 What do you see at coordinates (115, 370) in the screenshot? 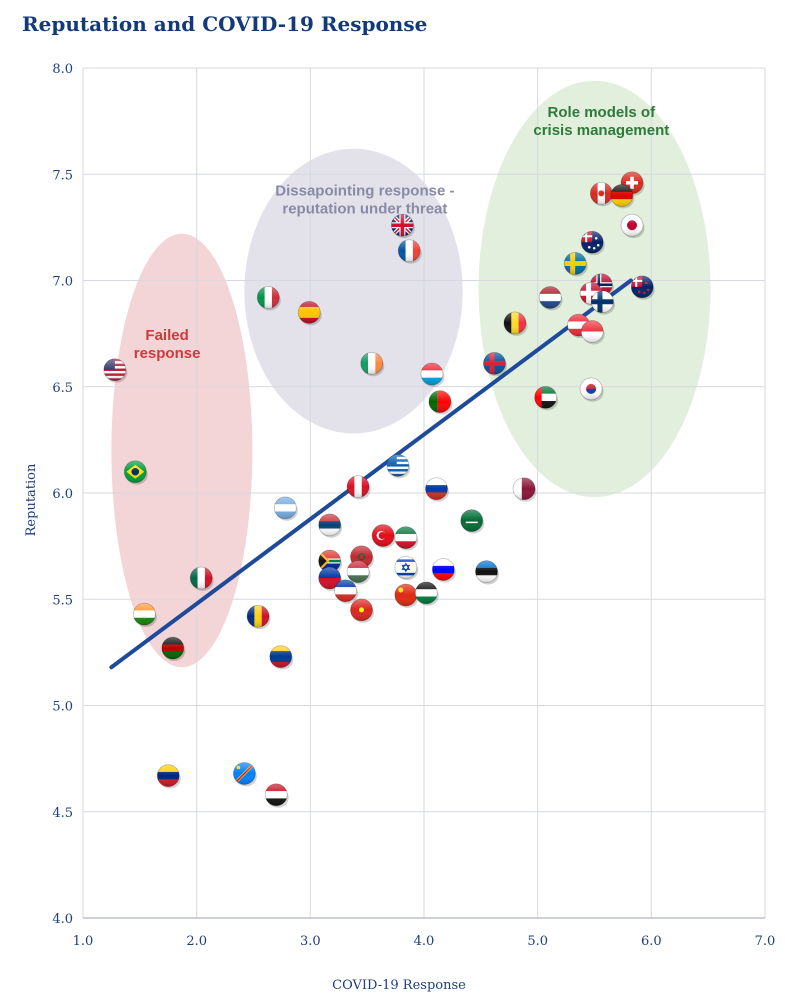
I see `point-united-states` at bounding box center [115, 370].